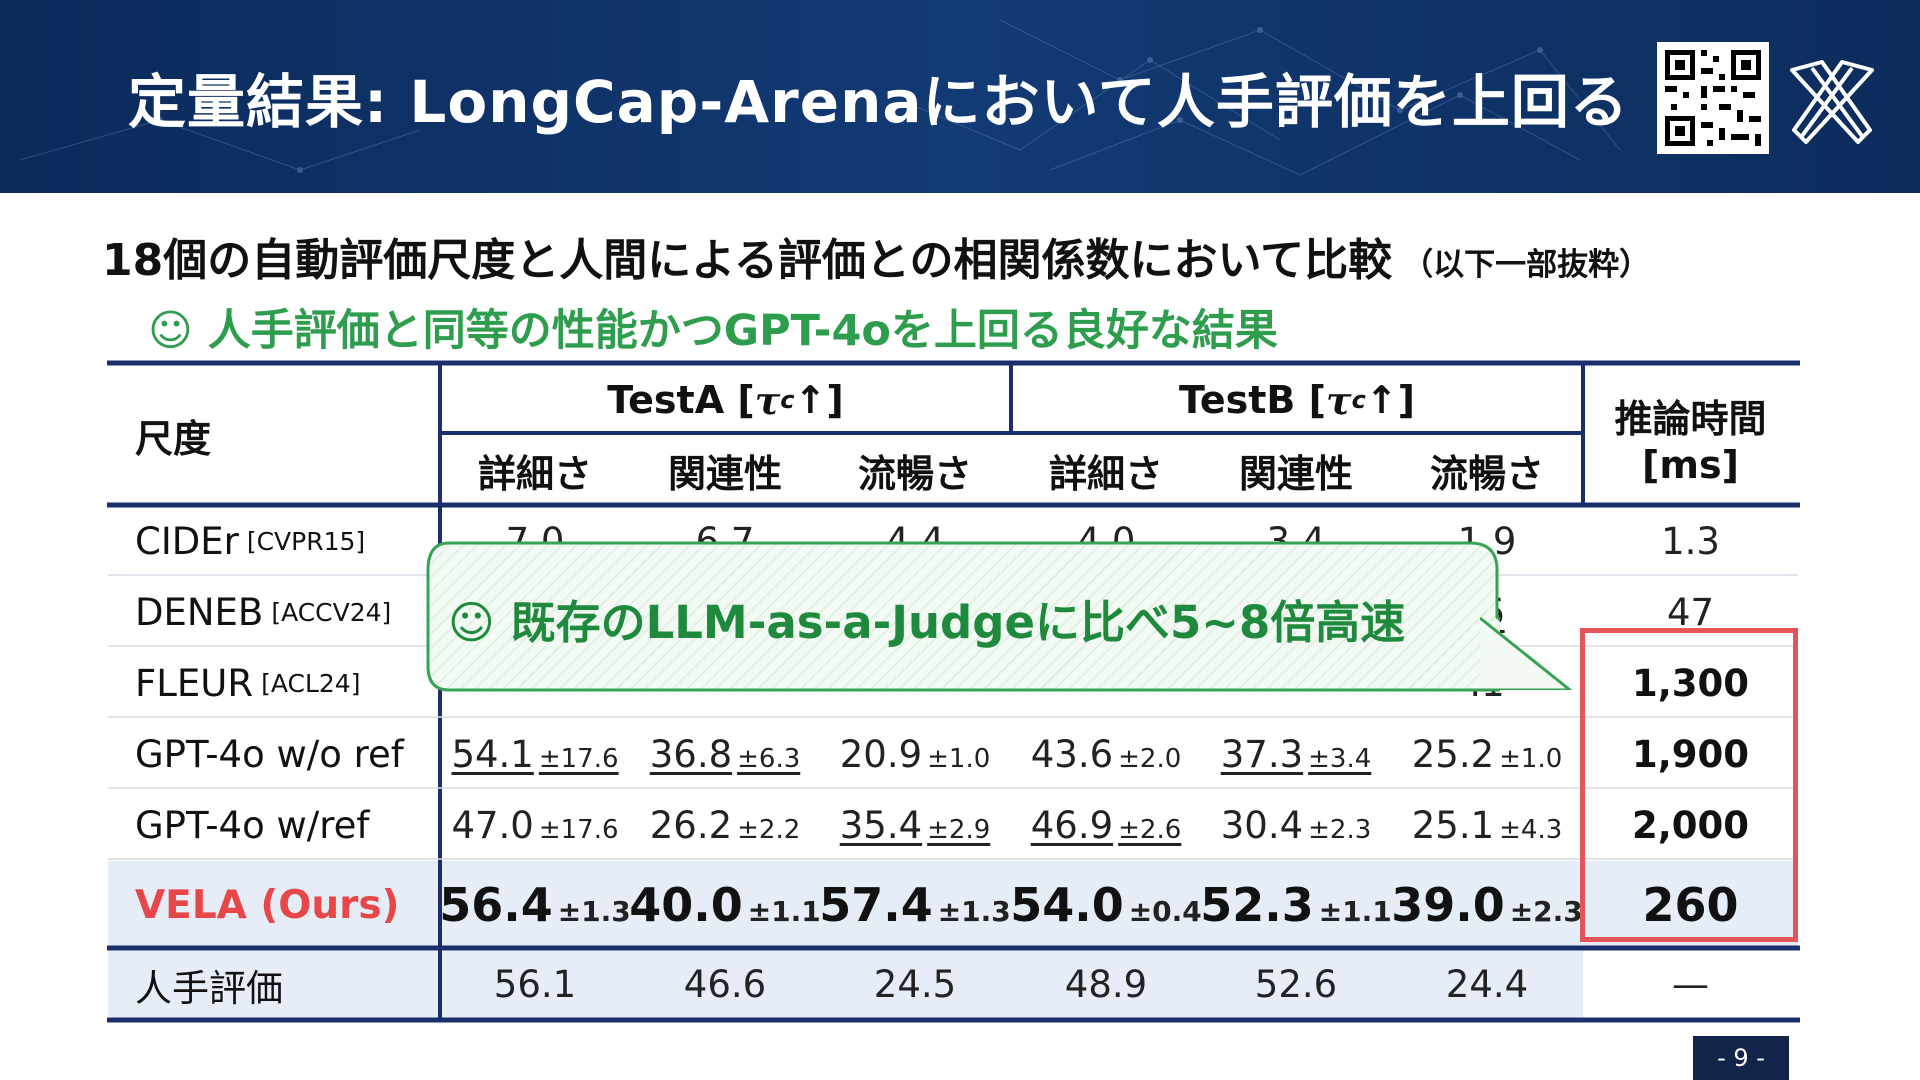 This screenshot has height=1080, width=1920. Describe the element at coordinates (496, 905) in the screenshot. I see `cell-value: 56.4` at that location.